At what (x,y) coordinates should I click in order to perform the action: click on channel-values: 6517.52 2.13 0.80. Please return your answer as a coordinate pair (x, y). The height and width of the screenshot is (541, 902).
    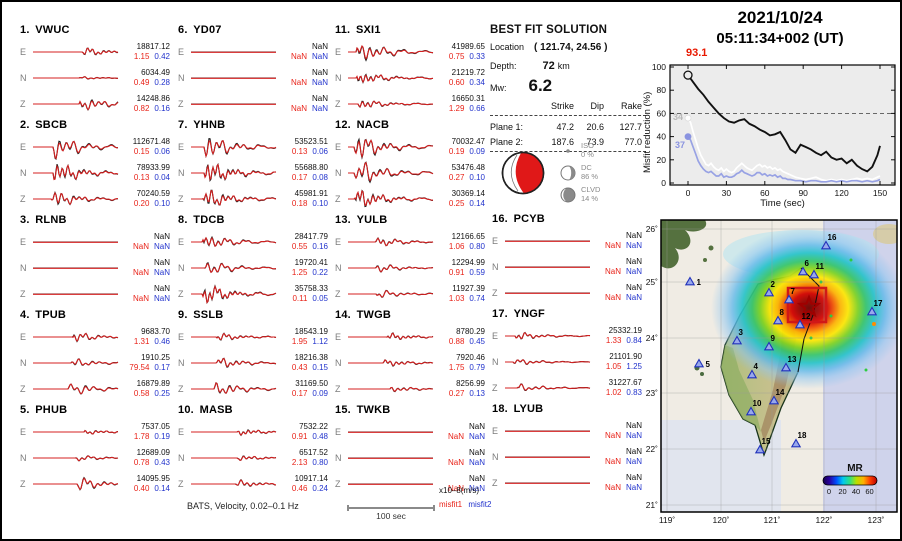
    Looking at the image, I should click on (302, 458).